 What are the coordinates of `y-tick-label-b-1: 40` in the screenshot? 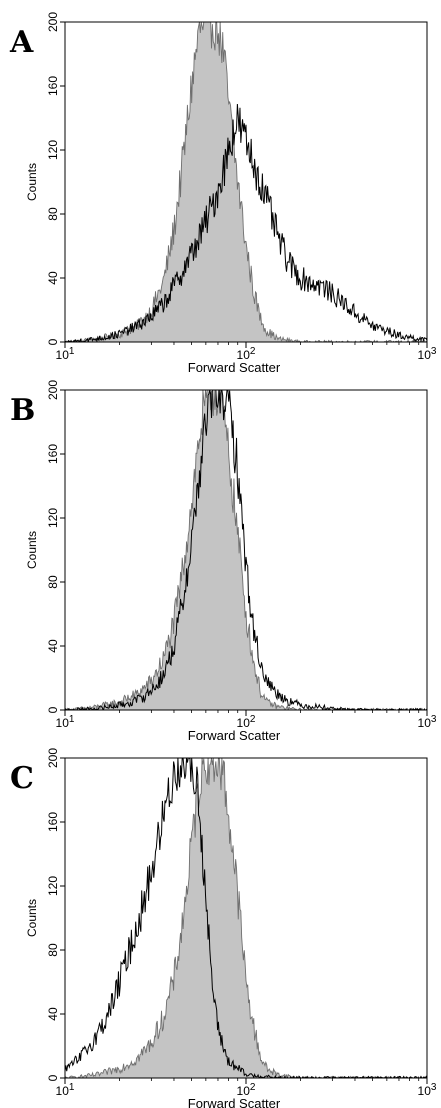 It's located at (53, 646).